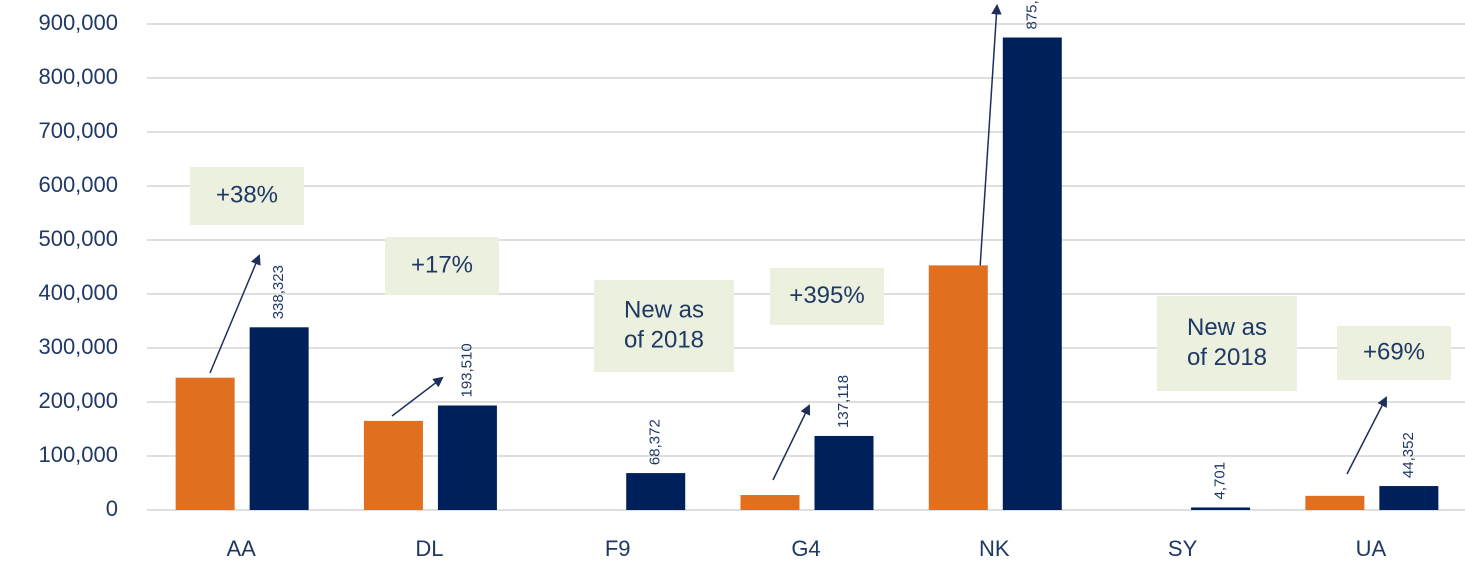  I want to click on value-label: 4,701, so click(1220, 481).